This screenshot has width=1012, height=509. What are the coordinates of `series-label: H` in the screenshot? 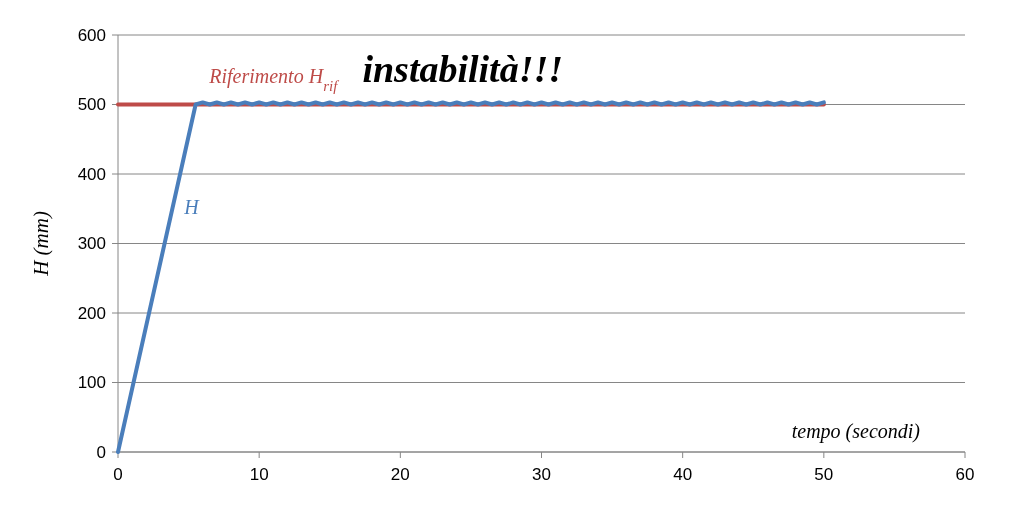 It's located at (192, 206).